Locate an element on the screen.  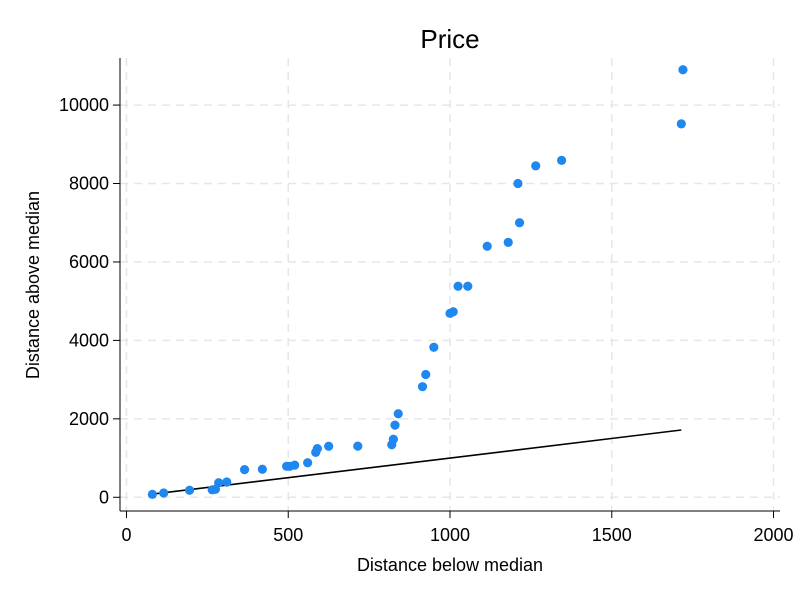
reference-line-layer is located at coordinates (416, 462).